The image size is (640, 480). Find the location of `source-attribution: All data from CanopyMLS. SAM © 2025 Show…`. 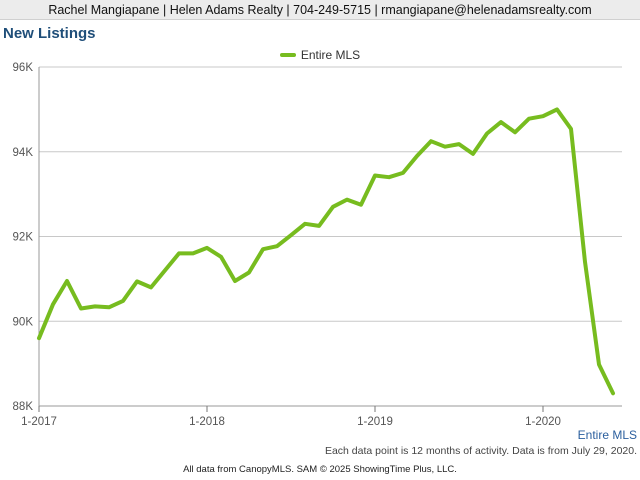

source-attribution: All data from CanopyMLS. SAM © 2025 Show… is located at coordinates (320, 469).